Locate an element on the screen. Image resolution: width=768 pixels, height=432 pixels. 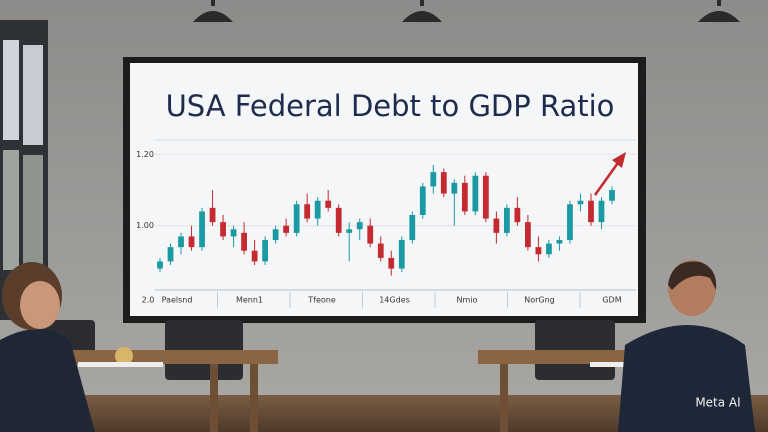
x-tick-label: 14Gdes is located at coordinates (394, 300).